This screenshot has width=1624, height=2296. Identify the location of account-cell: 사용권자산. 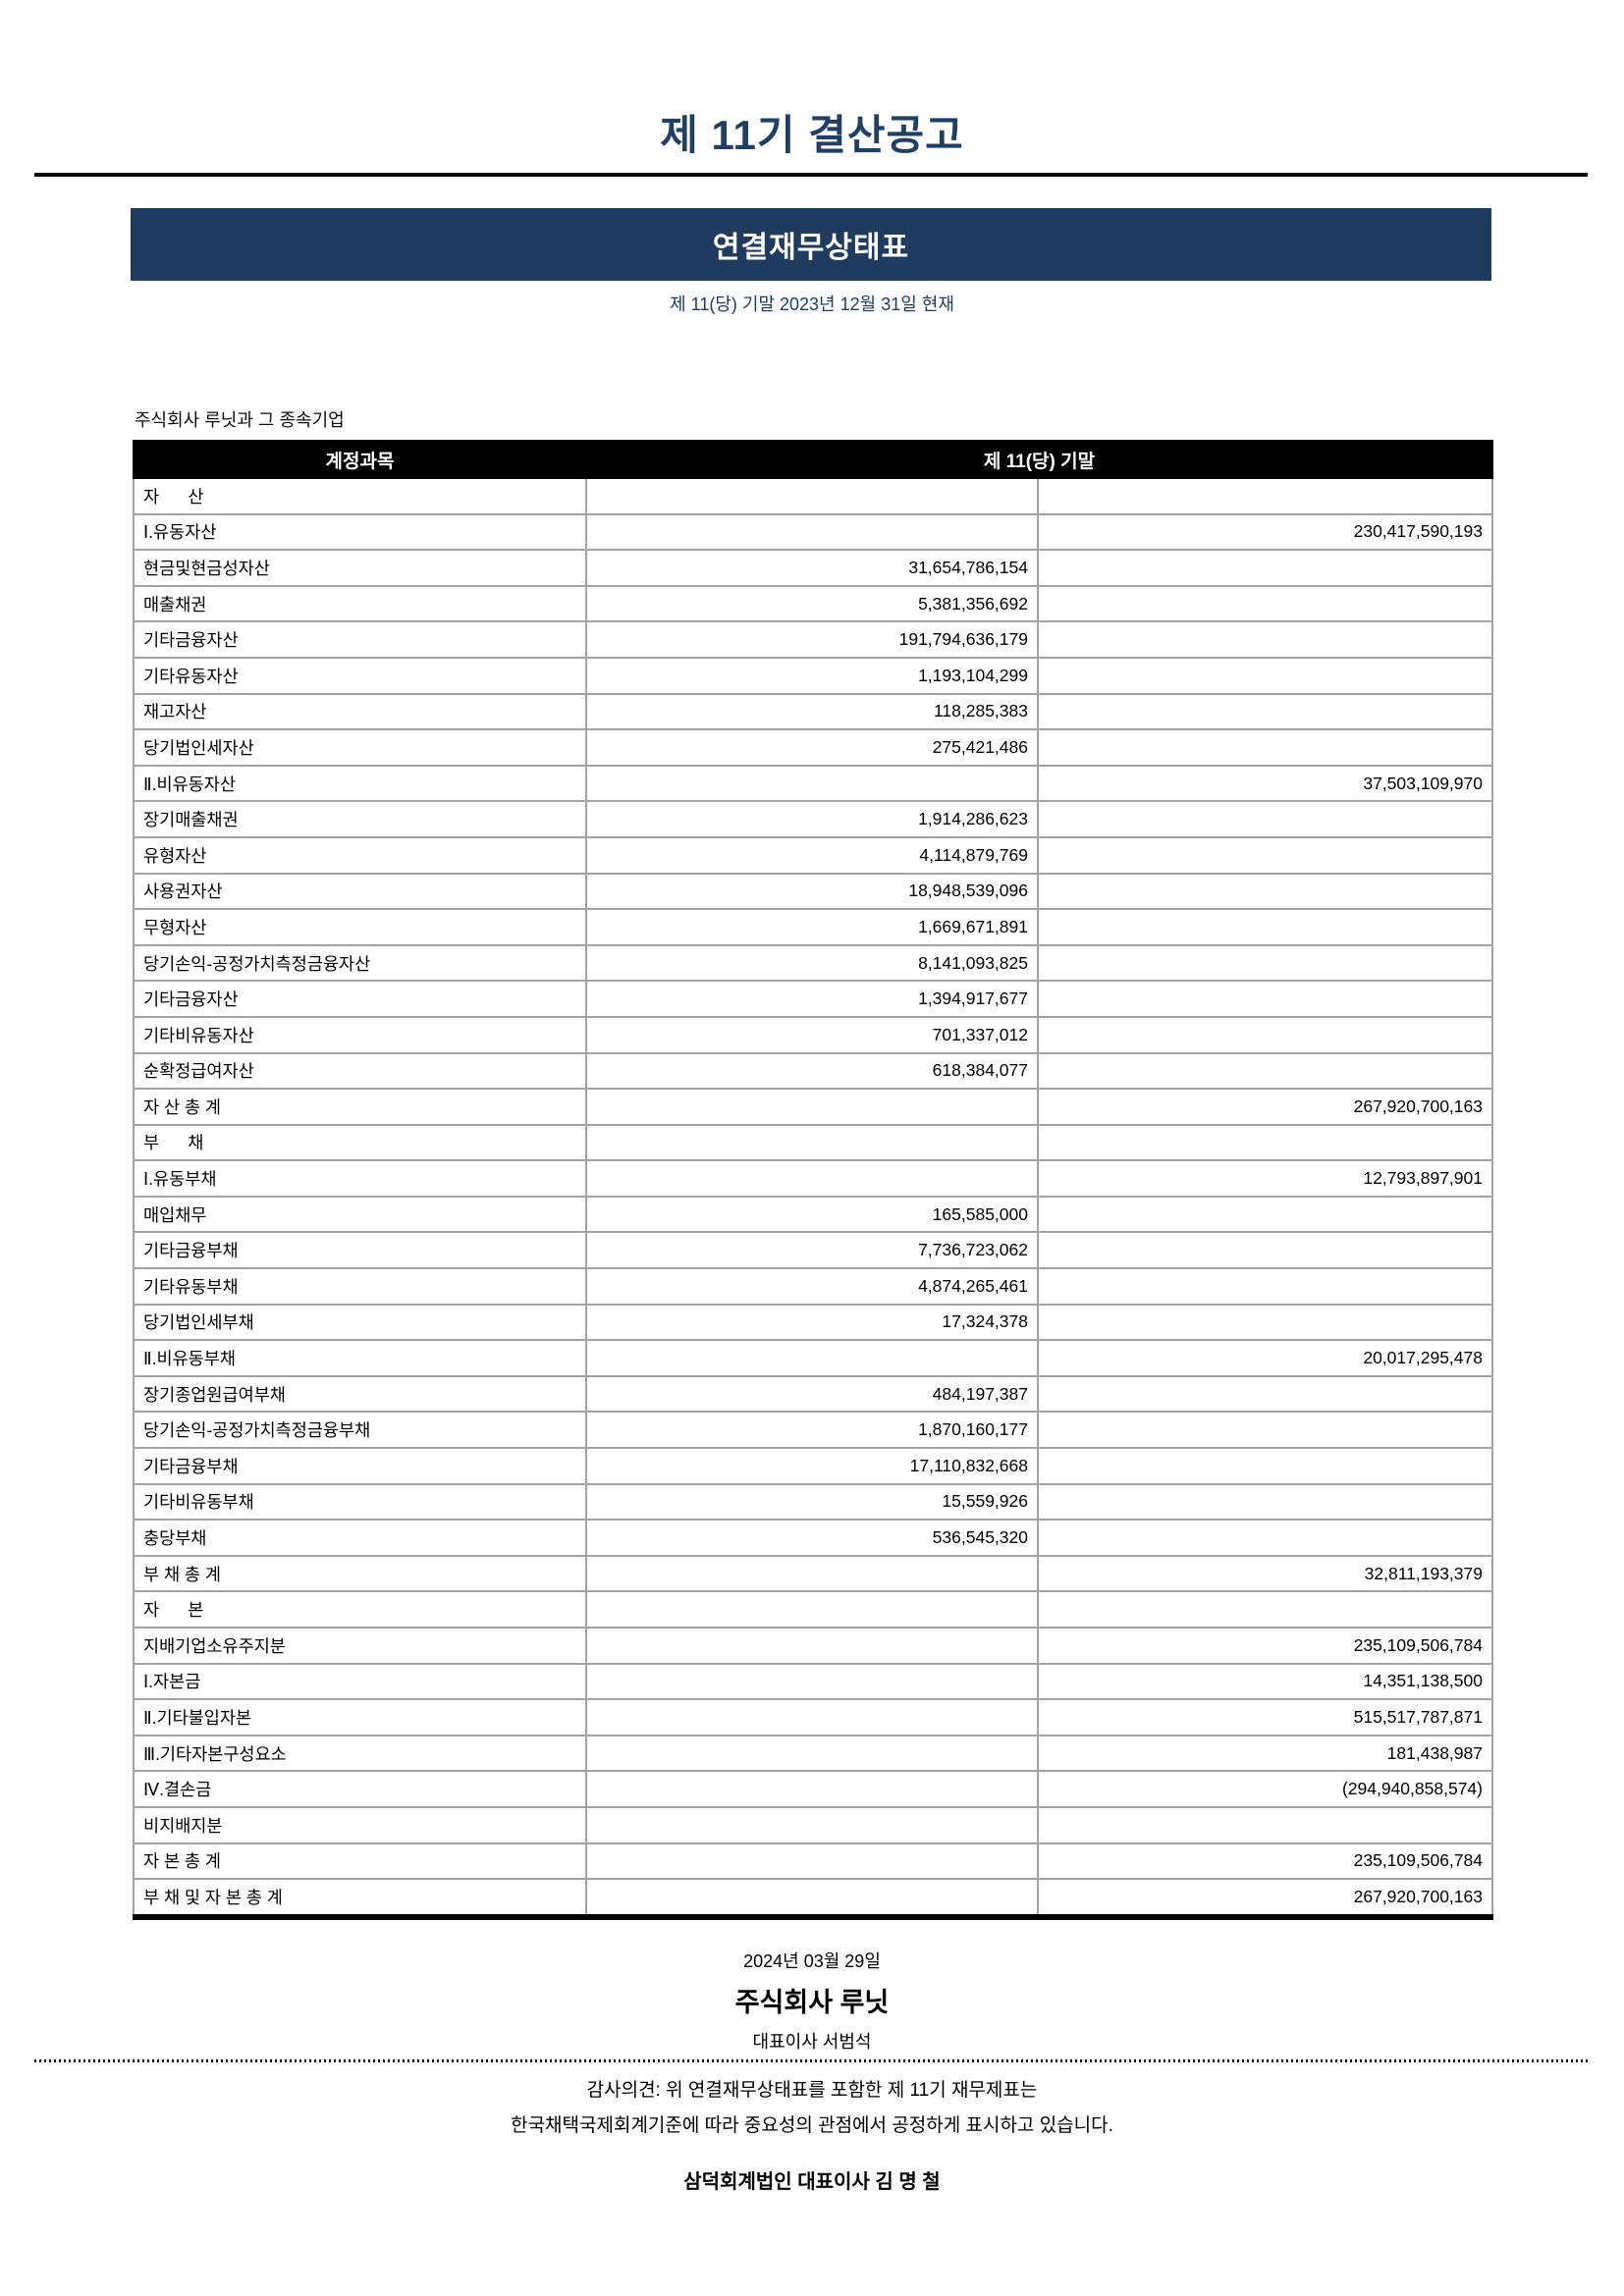
(360, 891).